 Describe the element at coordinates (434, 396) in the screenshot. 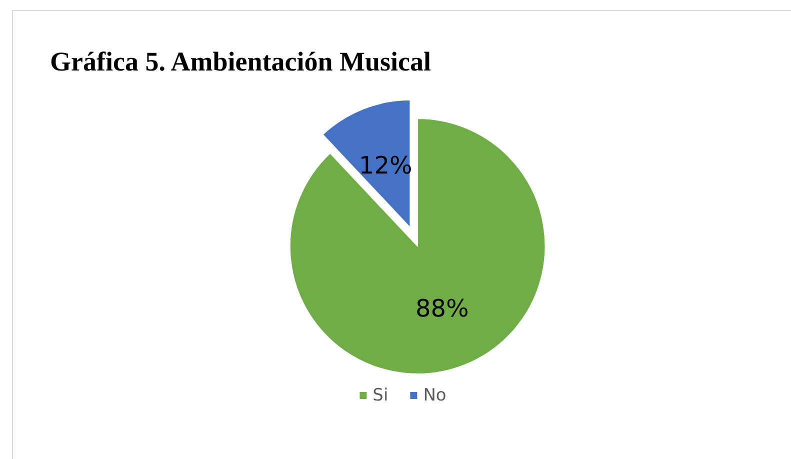

I see `legend-label: No` at that location.